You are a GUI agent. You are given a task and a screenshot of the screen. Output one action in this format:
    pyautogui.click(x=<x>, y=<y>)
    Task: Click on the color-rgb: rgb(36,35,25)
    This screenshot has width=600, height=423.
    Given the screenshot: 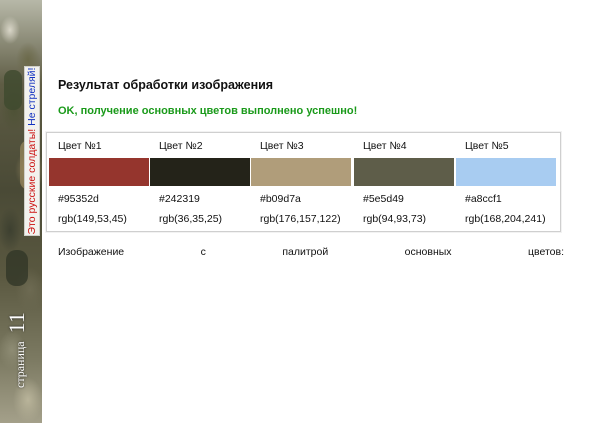 What is the action you would take?
    pyautogui.click(x=191, y=219)
    